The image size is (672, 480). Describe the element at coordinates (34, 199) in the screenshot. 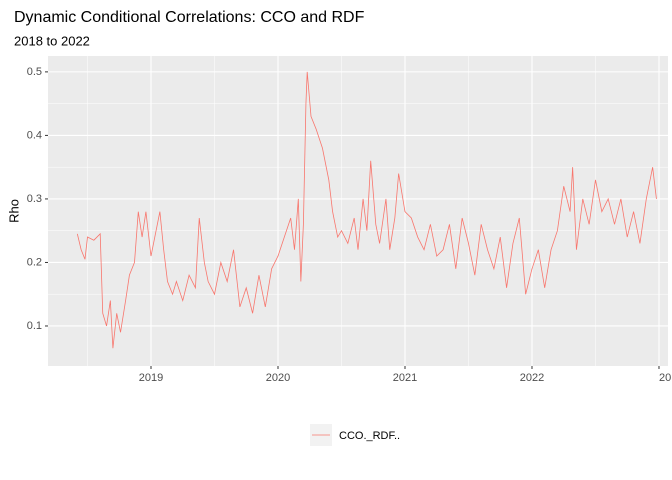

I see `y-tick-label: 0.3` at that location.